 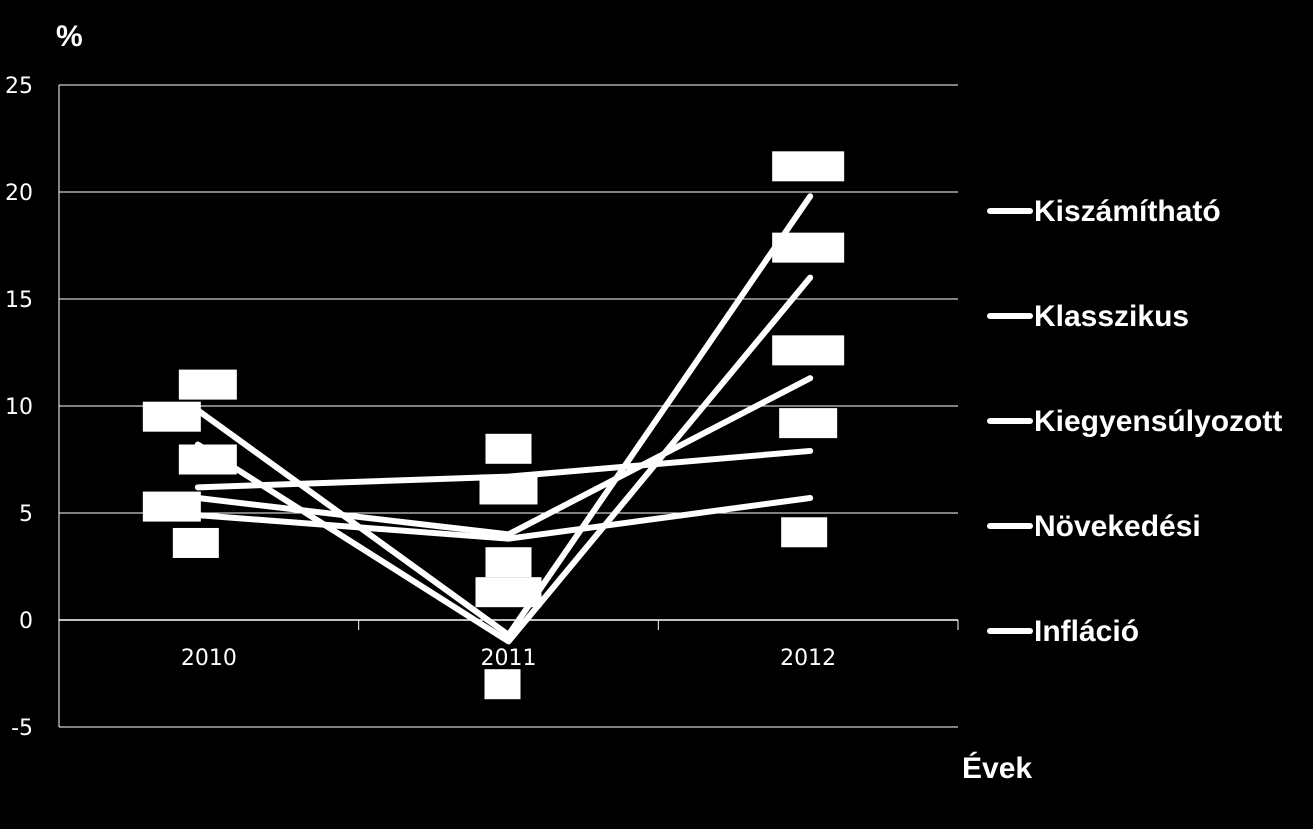 What do you see at coordinates (209, 658) in the screenshot?
I see `x-tick-label: 2010` at bounding box center [209, 658].